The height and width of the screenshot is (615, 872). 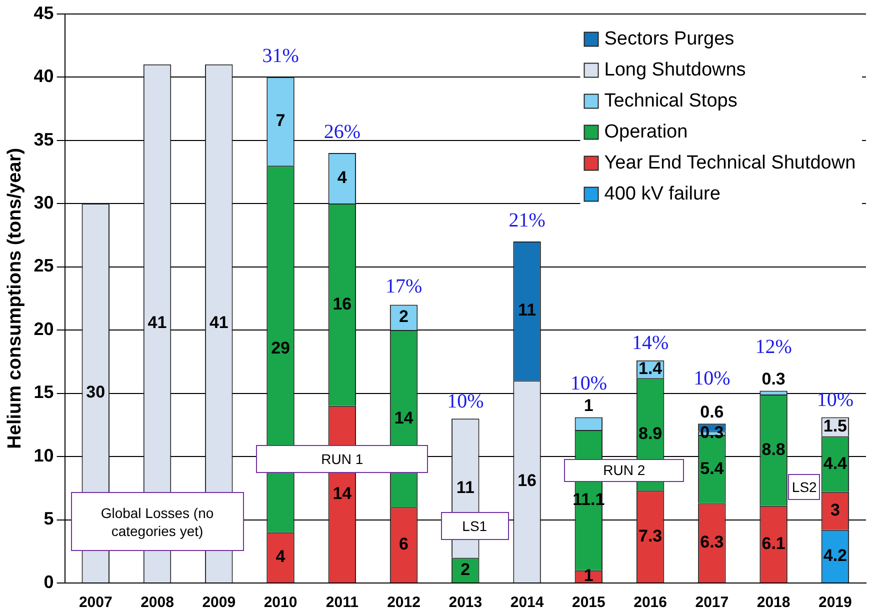 What do you see at coordinates (669, 39) in the screenshot?
I see `legend-label: Sectors Purges` at bounding box center [669, 39].